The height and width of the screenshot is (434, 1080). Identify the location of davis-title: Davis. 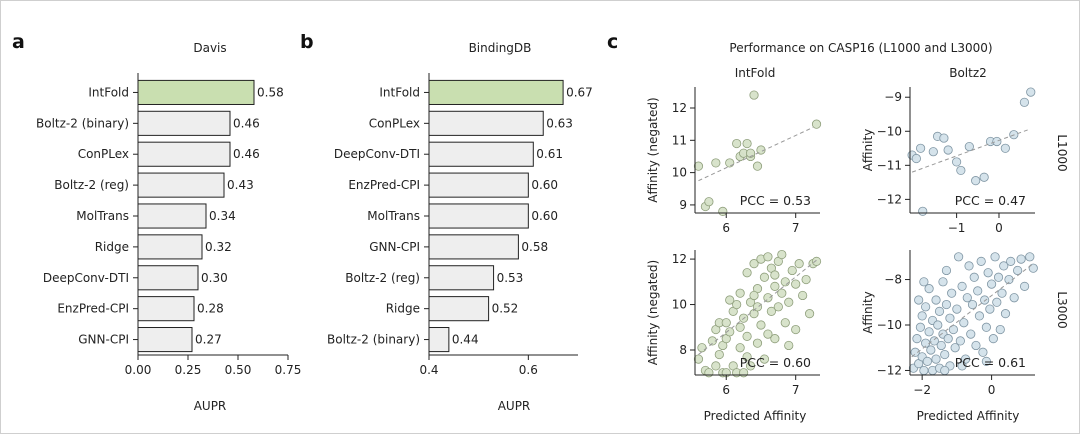
(209, 48).